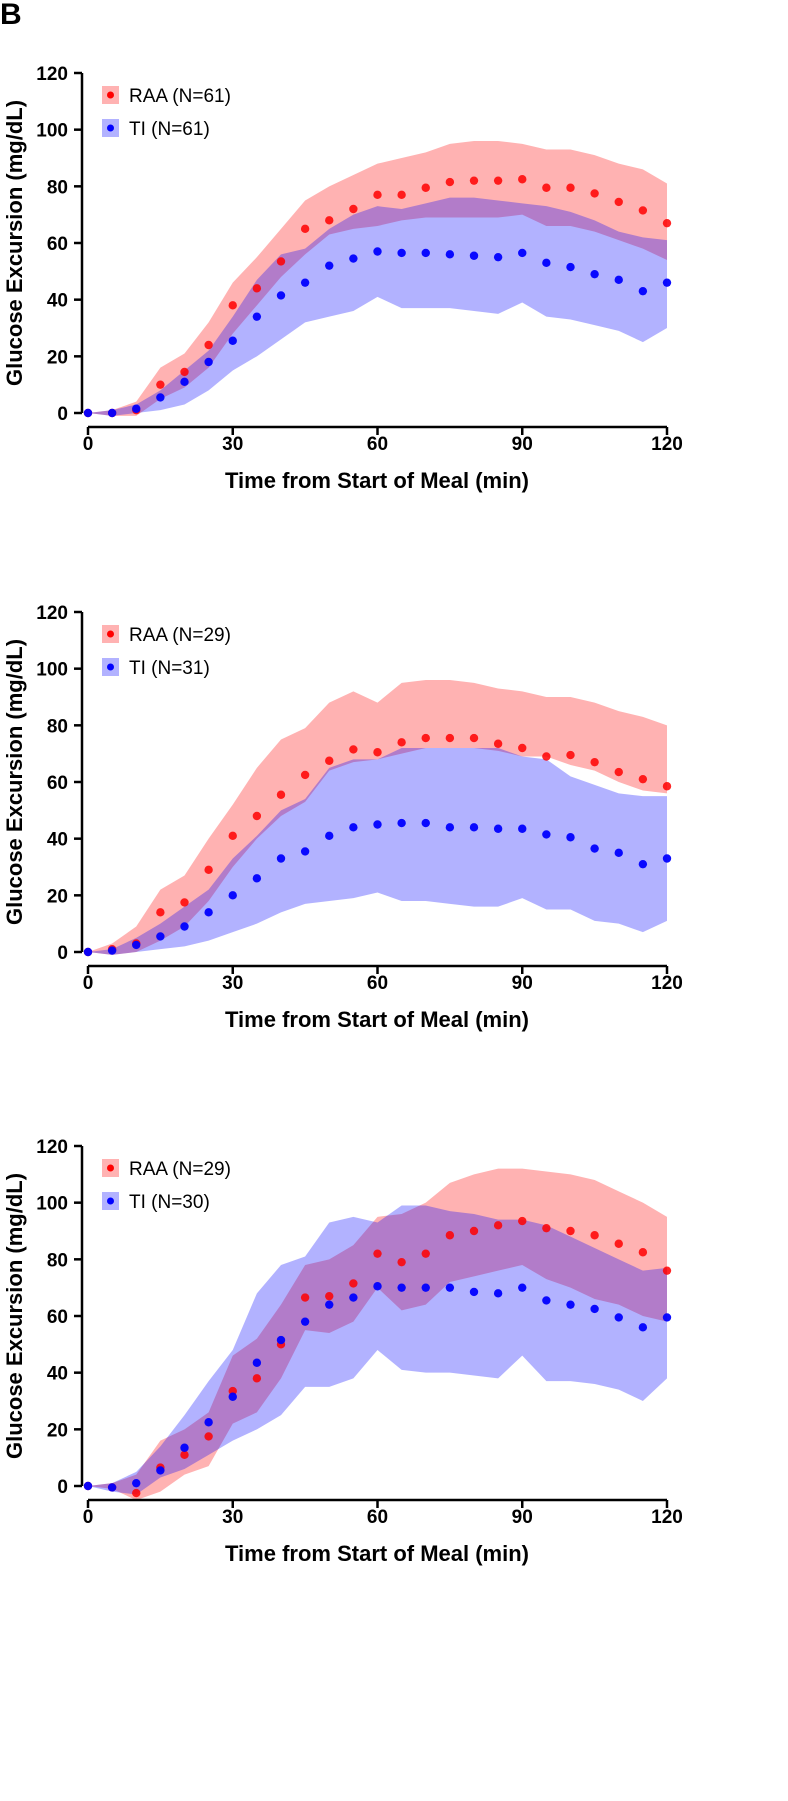 Image resolution: width=788 pixels, height=1801 pixels. What do you see at coordinates (156, 1202) in the screenshot?
I see `legend-item-ti: TI (N=30)` at bounding box center [156, 1202].